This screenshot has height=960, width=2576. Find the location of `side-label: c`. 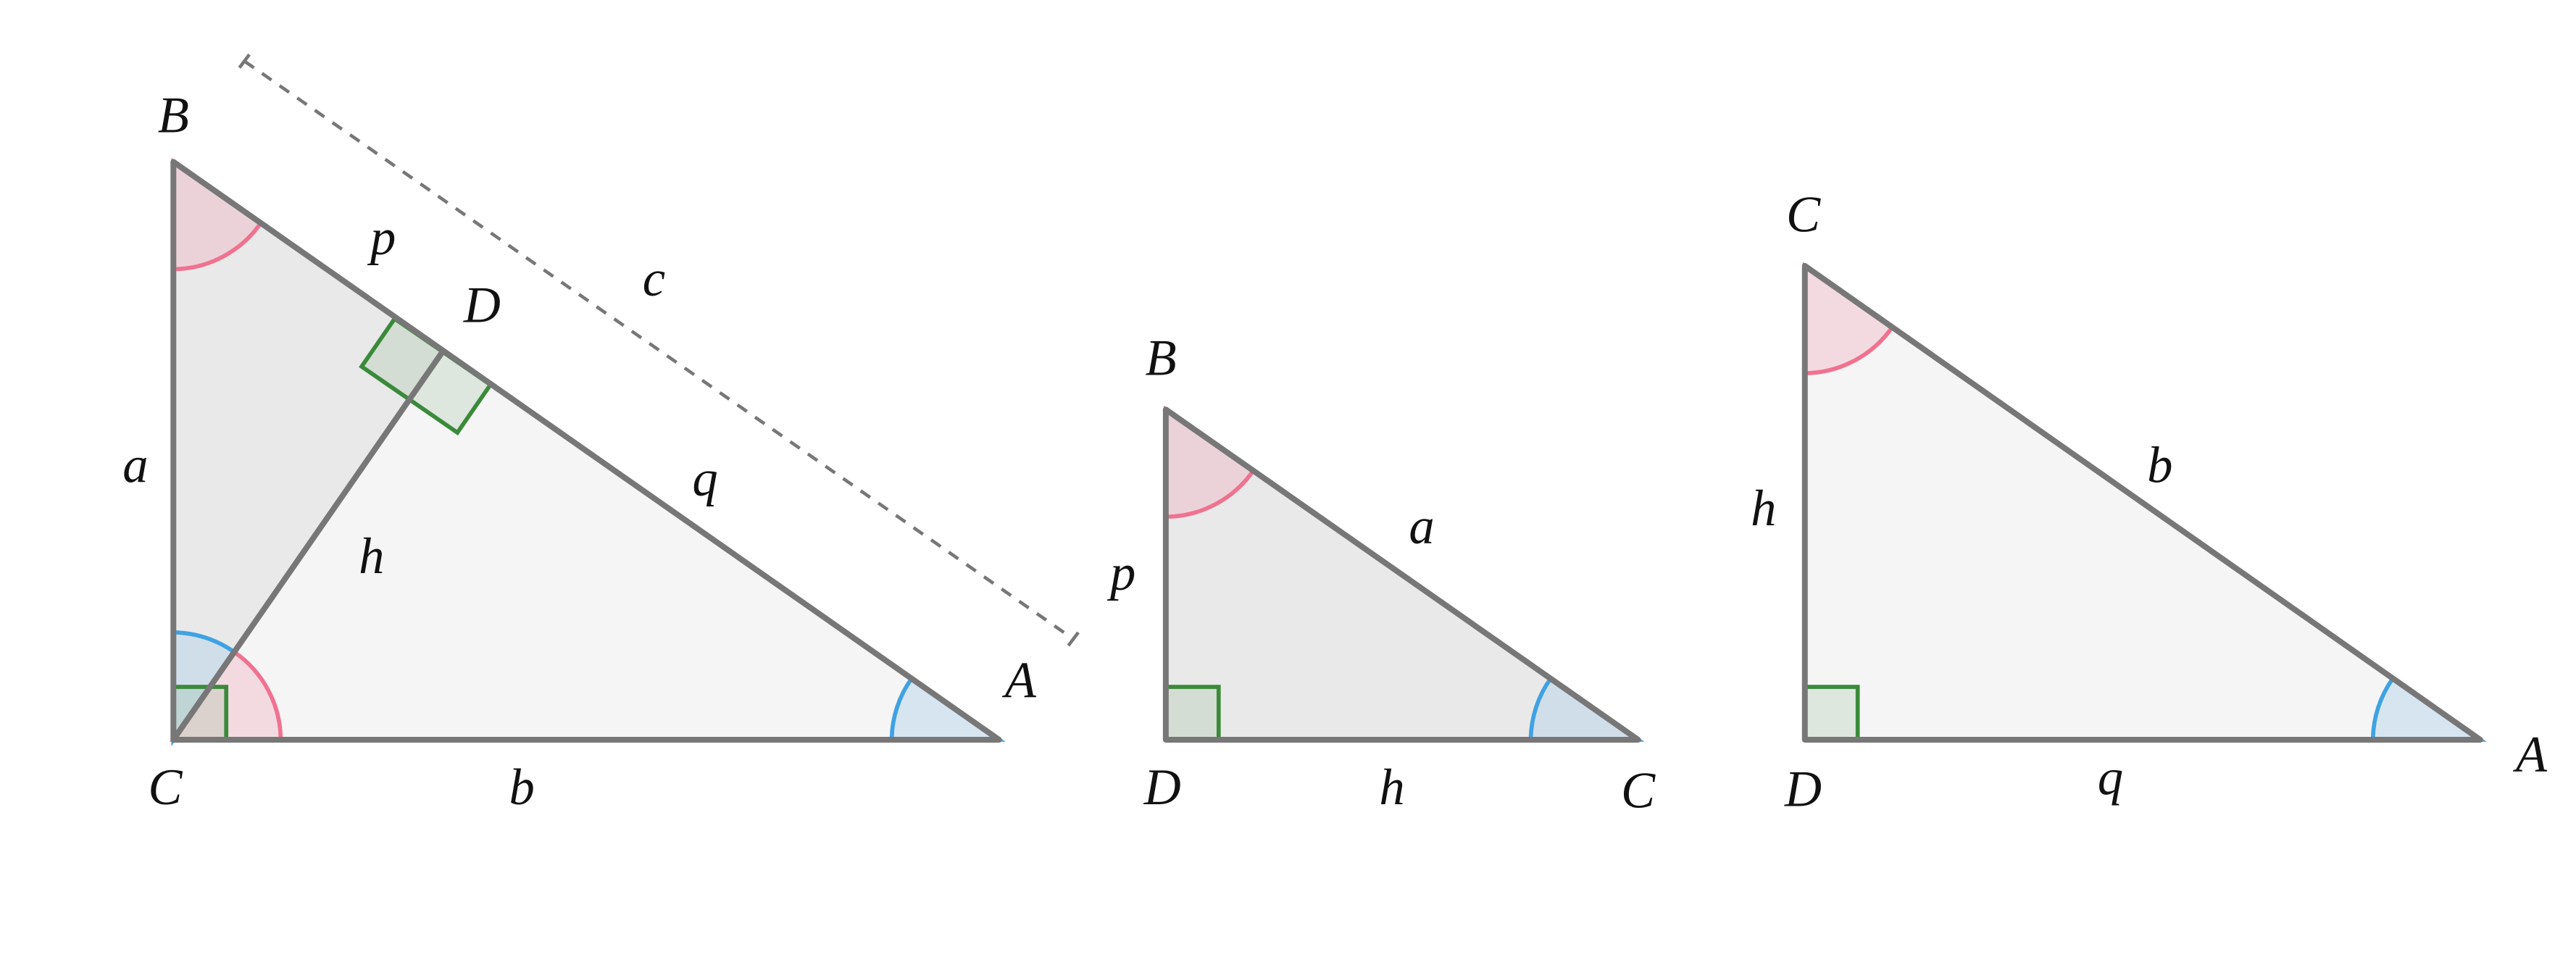

side-label: c is located at coordinates (654, 279).